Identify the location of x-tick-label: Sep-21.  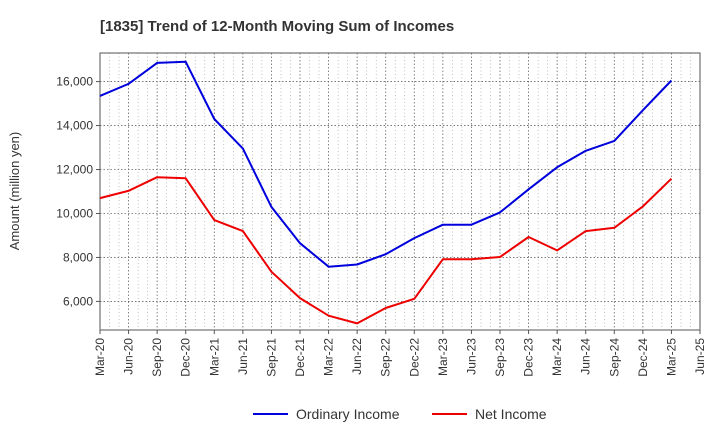
(271, 357).